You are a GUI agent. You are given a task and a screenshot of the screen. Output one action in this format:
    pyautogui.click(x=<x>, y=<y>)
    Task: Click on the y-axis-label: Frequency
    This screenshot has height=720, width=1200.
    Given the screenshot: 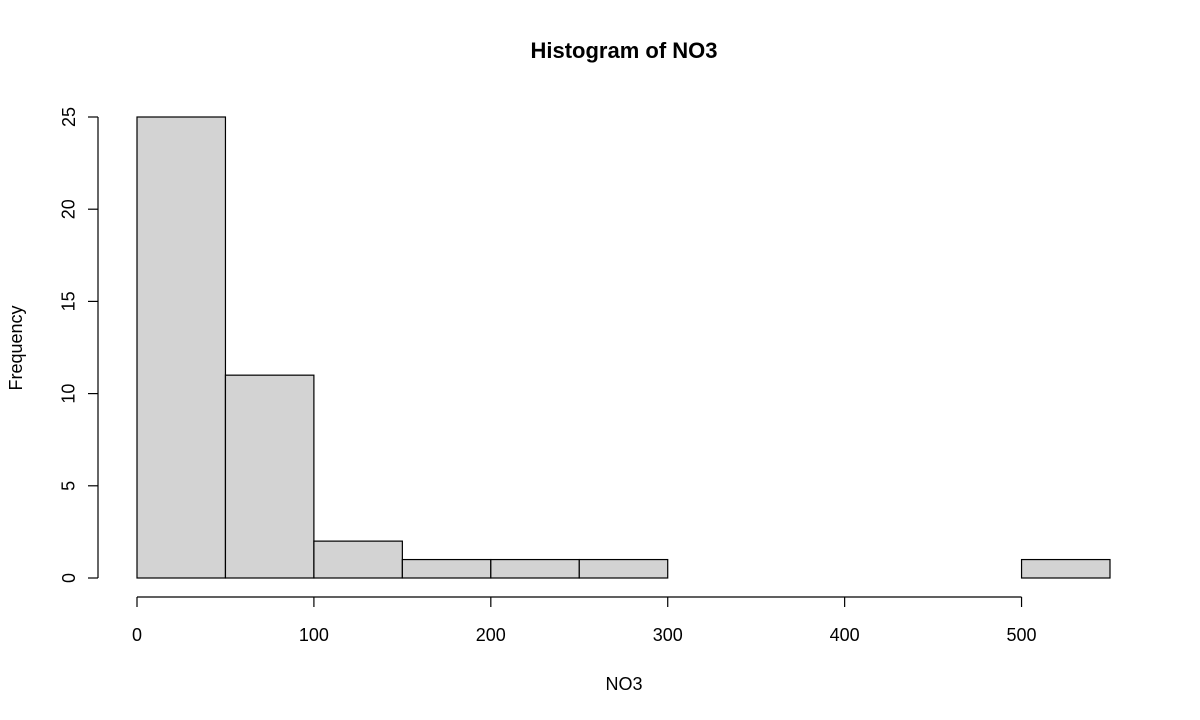 What is the action you would take?
    pyautogui.click(x=16, y=347)
    